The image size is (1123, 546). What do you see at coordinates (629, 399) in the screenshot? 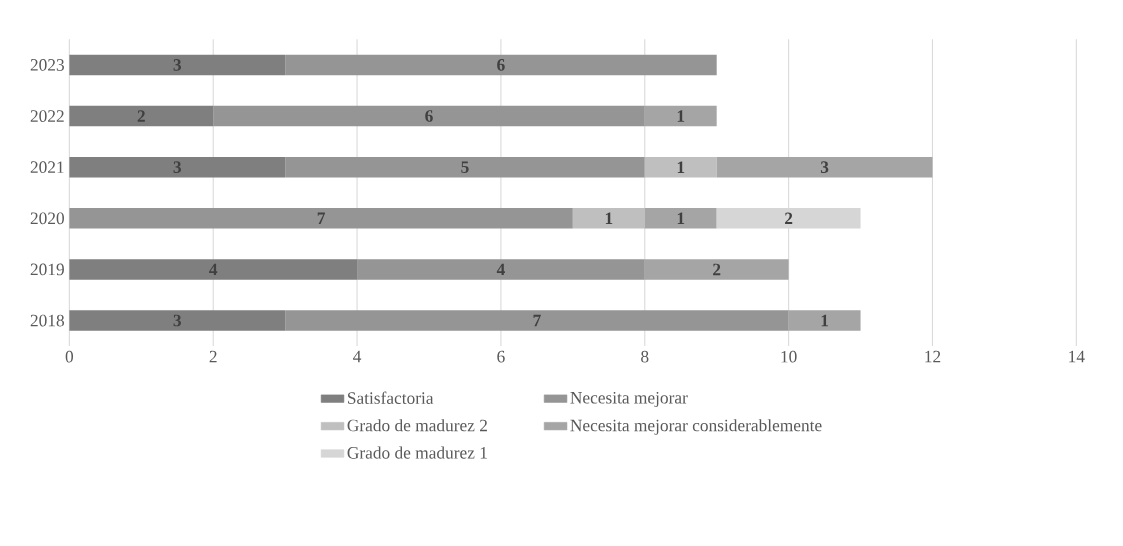
I see `legend-label: Necesita mejorar` at bounding box center [629, 399].